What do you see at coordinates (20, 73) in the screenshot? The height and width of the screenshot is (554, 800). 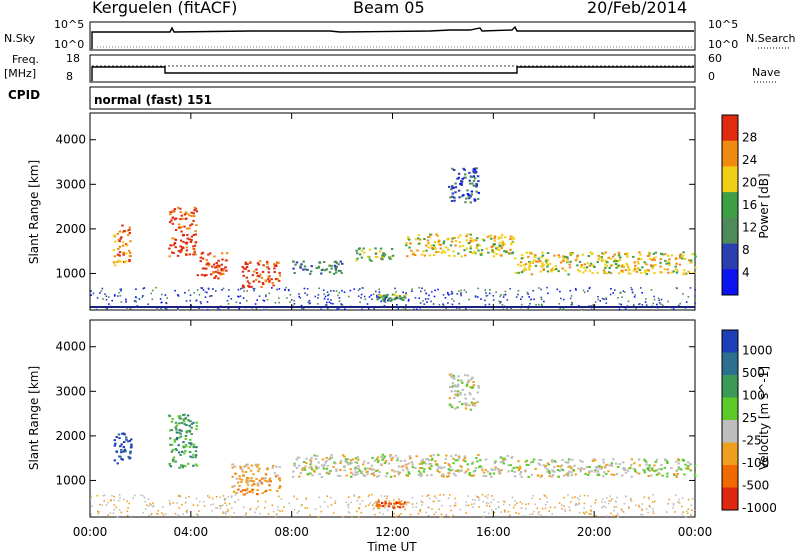 I see `freq-unit: [MHz]` at bounding box center [20, 73].